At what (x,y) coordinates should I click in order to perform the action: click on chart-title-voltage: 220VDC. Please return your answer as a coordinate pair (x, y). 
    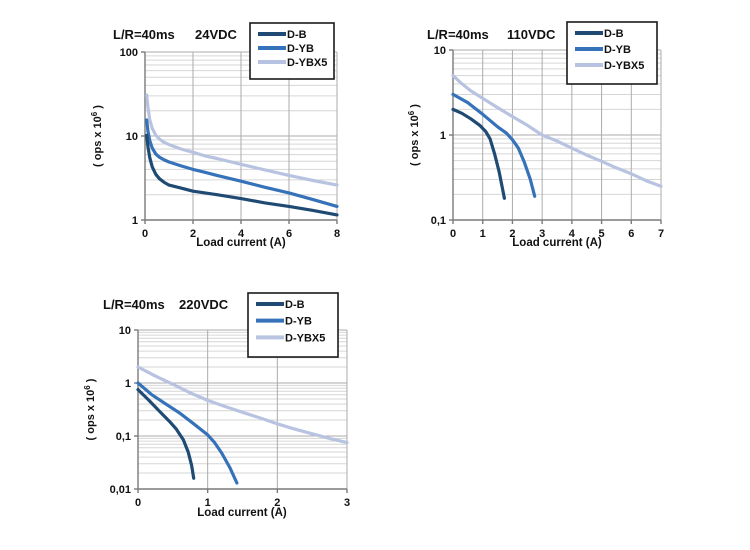
    Looking at the image, I should click on (204, 304).